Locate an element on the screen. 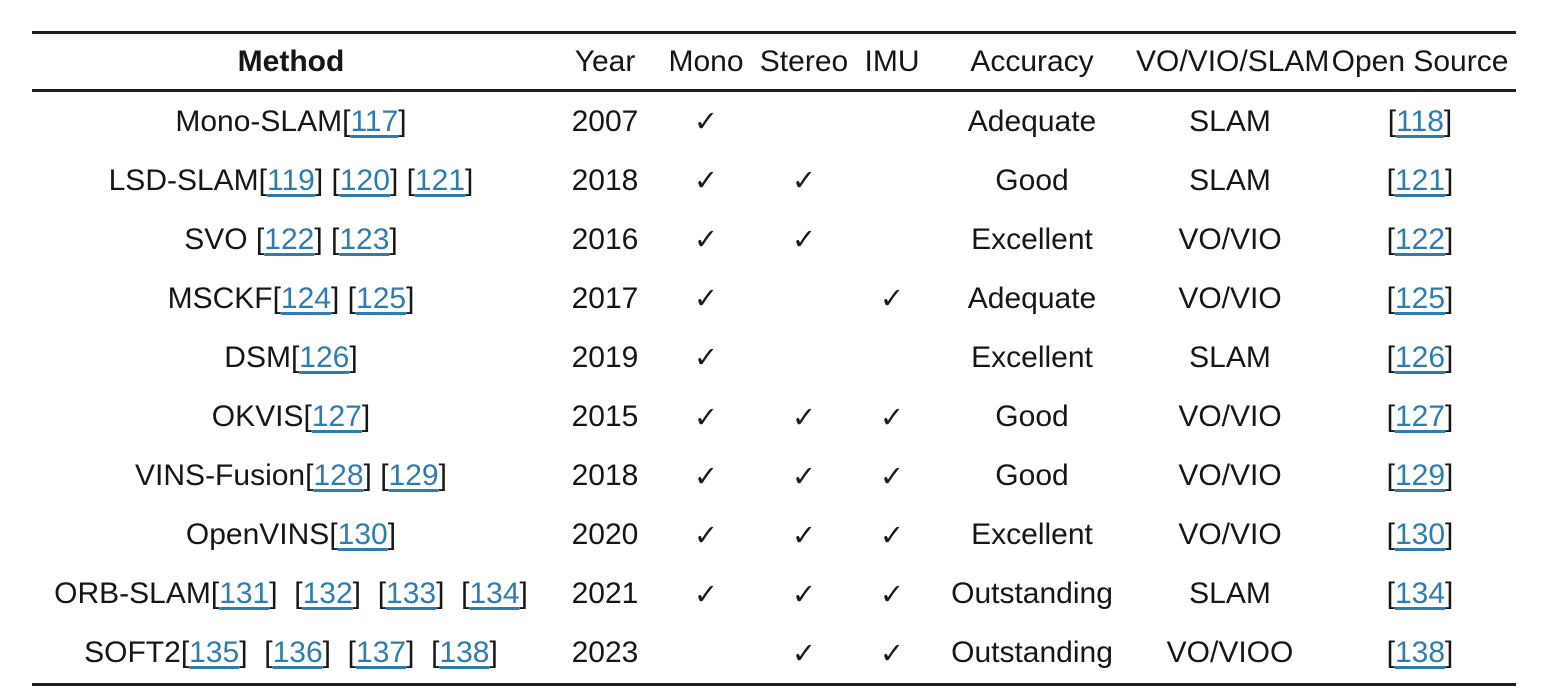  open-source-cell: [134] is located at coordinates (1420, 594).